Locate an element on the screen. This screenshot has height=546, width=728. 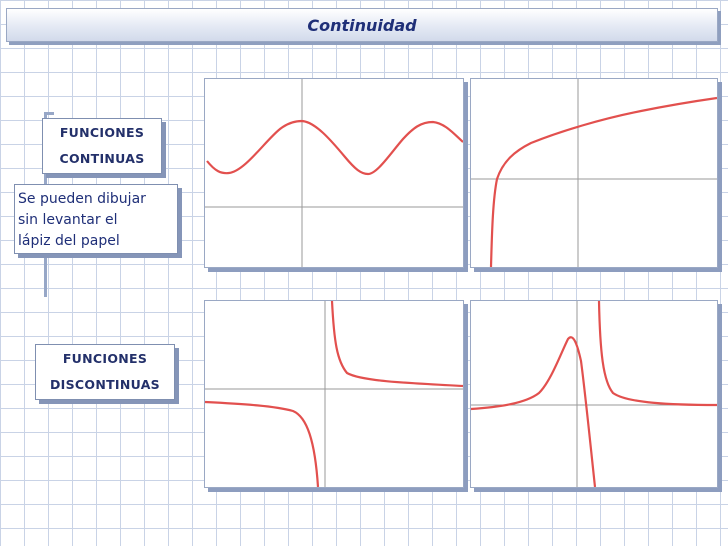
continuous-label-line1: FUNCIONES is located at coordinates (102, 132).